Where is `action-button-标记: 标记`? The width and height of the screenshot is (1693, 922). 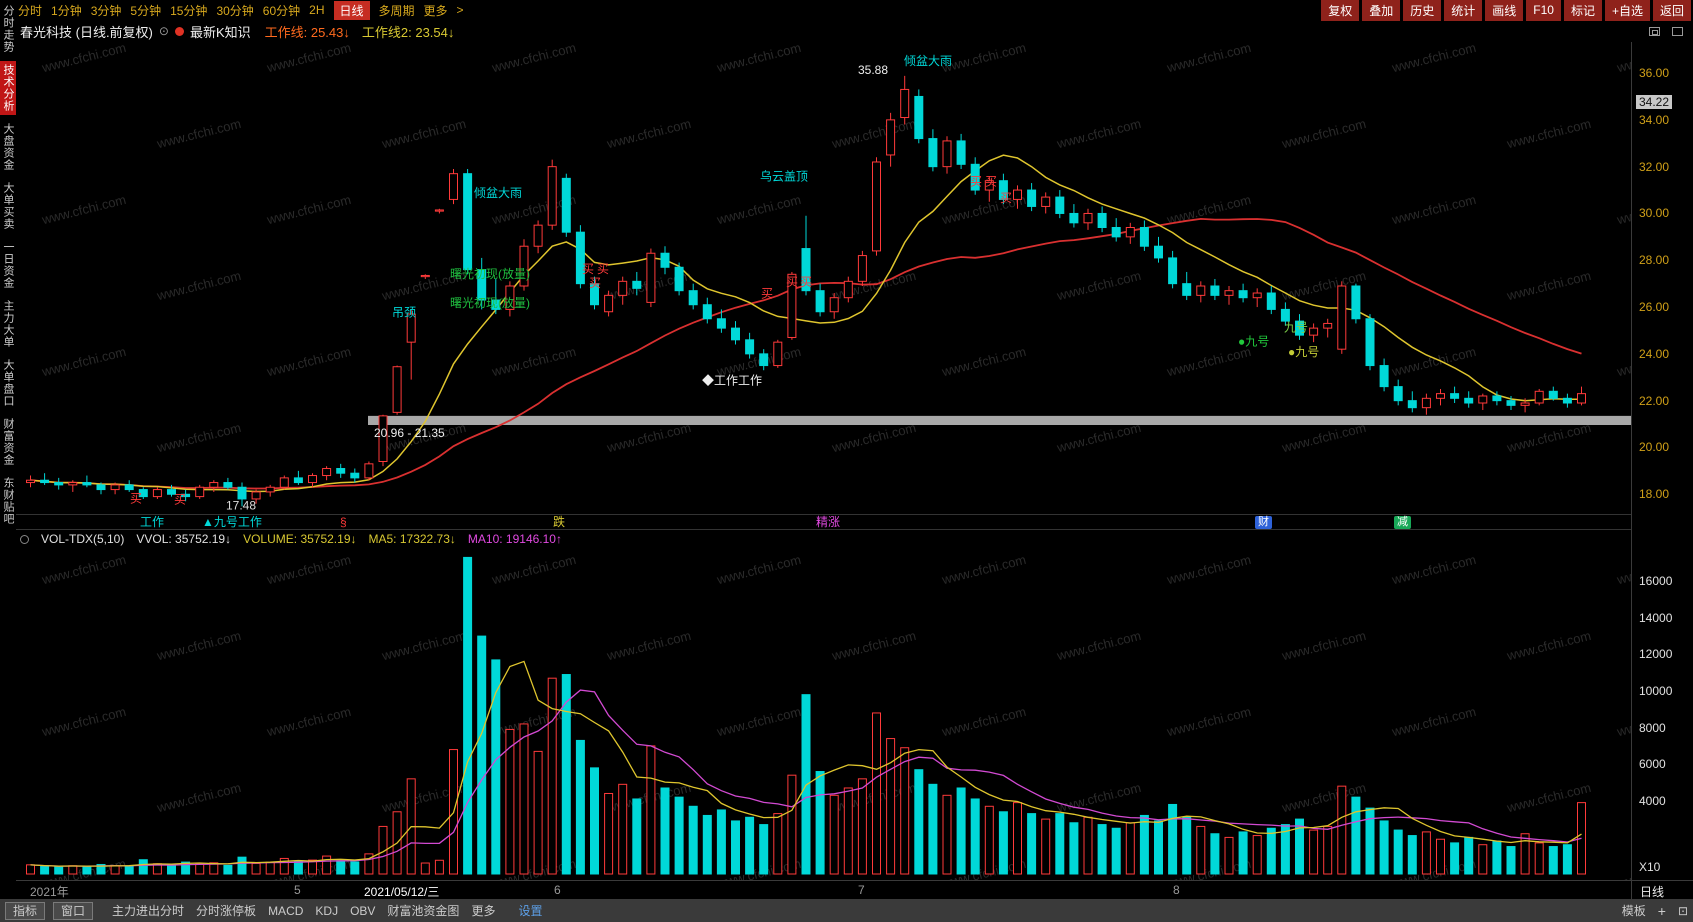
action-button-标记: 标记 is located at coordinates (1582, 10).